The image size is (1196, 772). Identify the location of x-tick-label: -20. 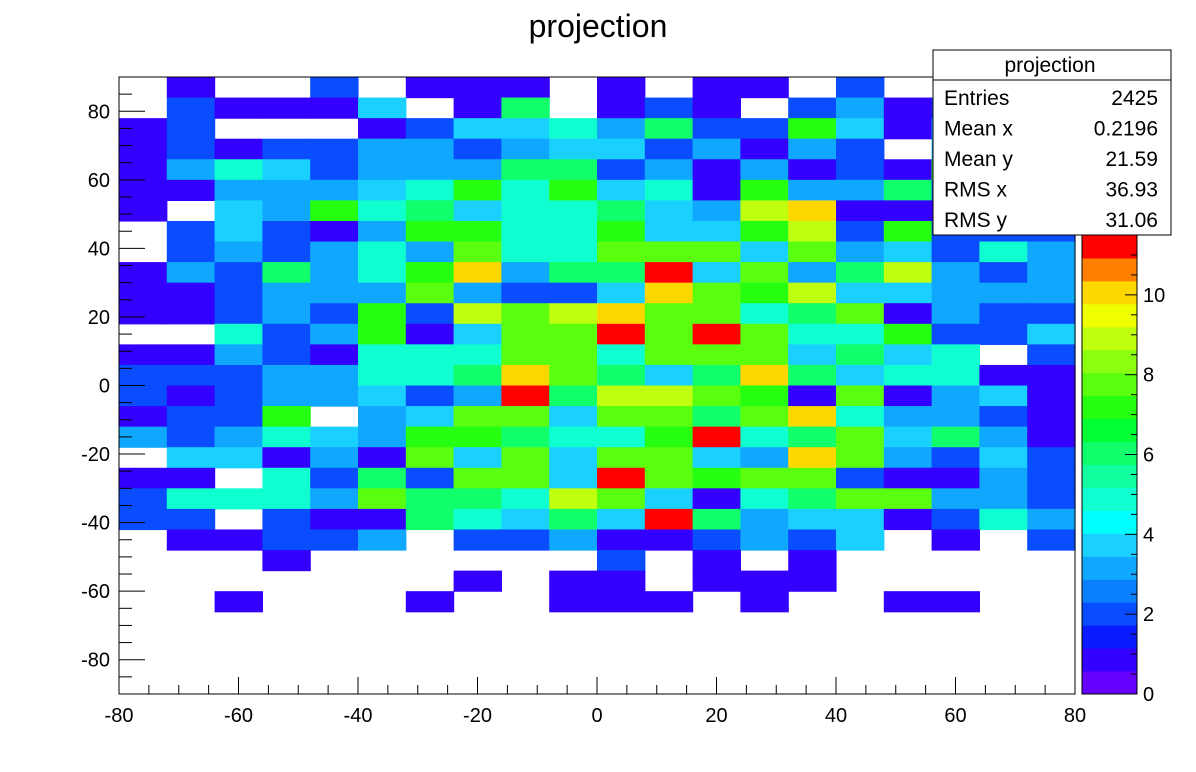
(477, 716).